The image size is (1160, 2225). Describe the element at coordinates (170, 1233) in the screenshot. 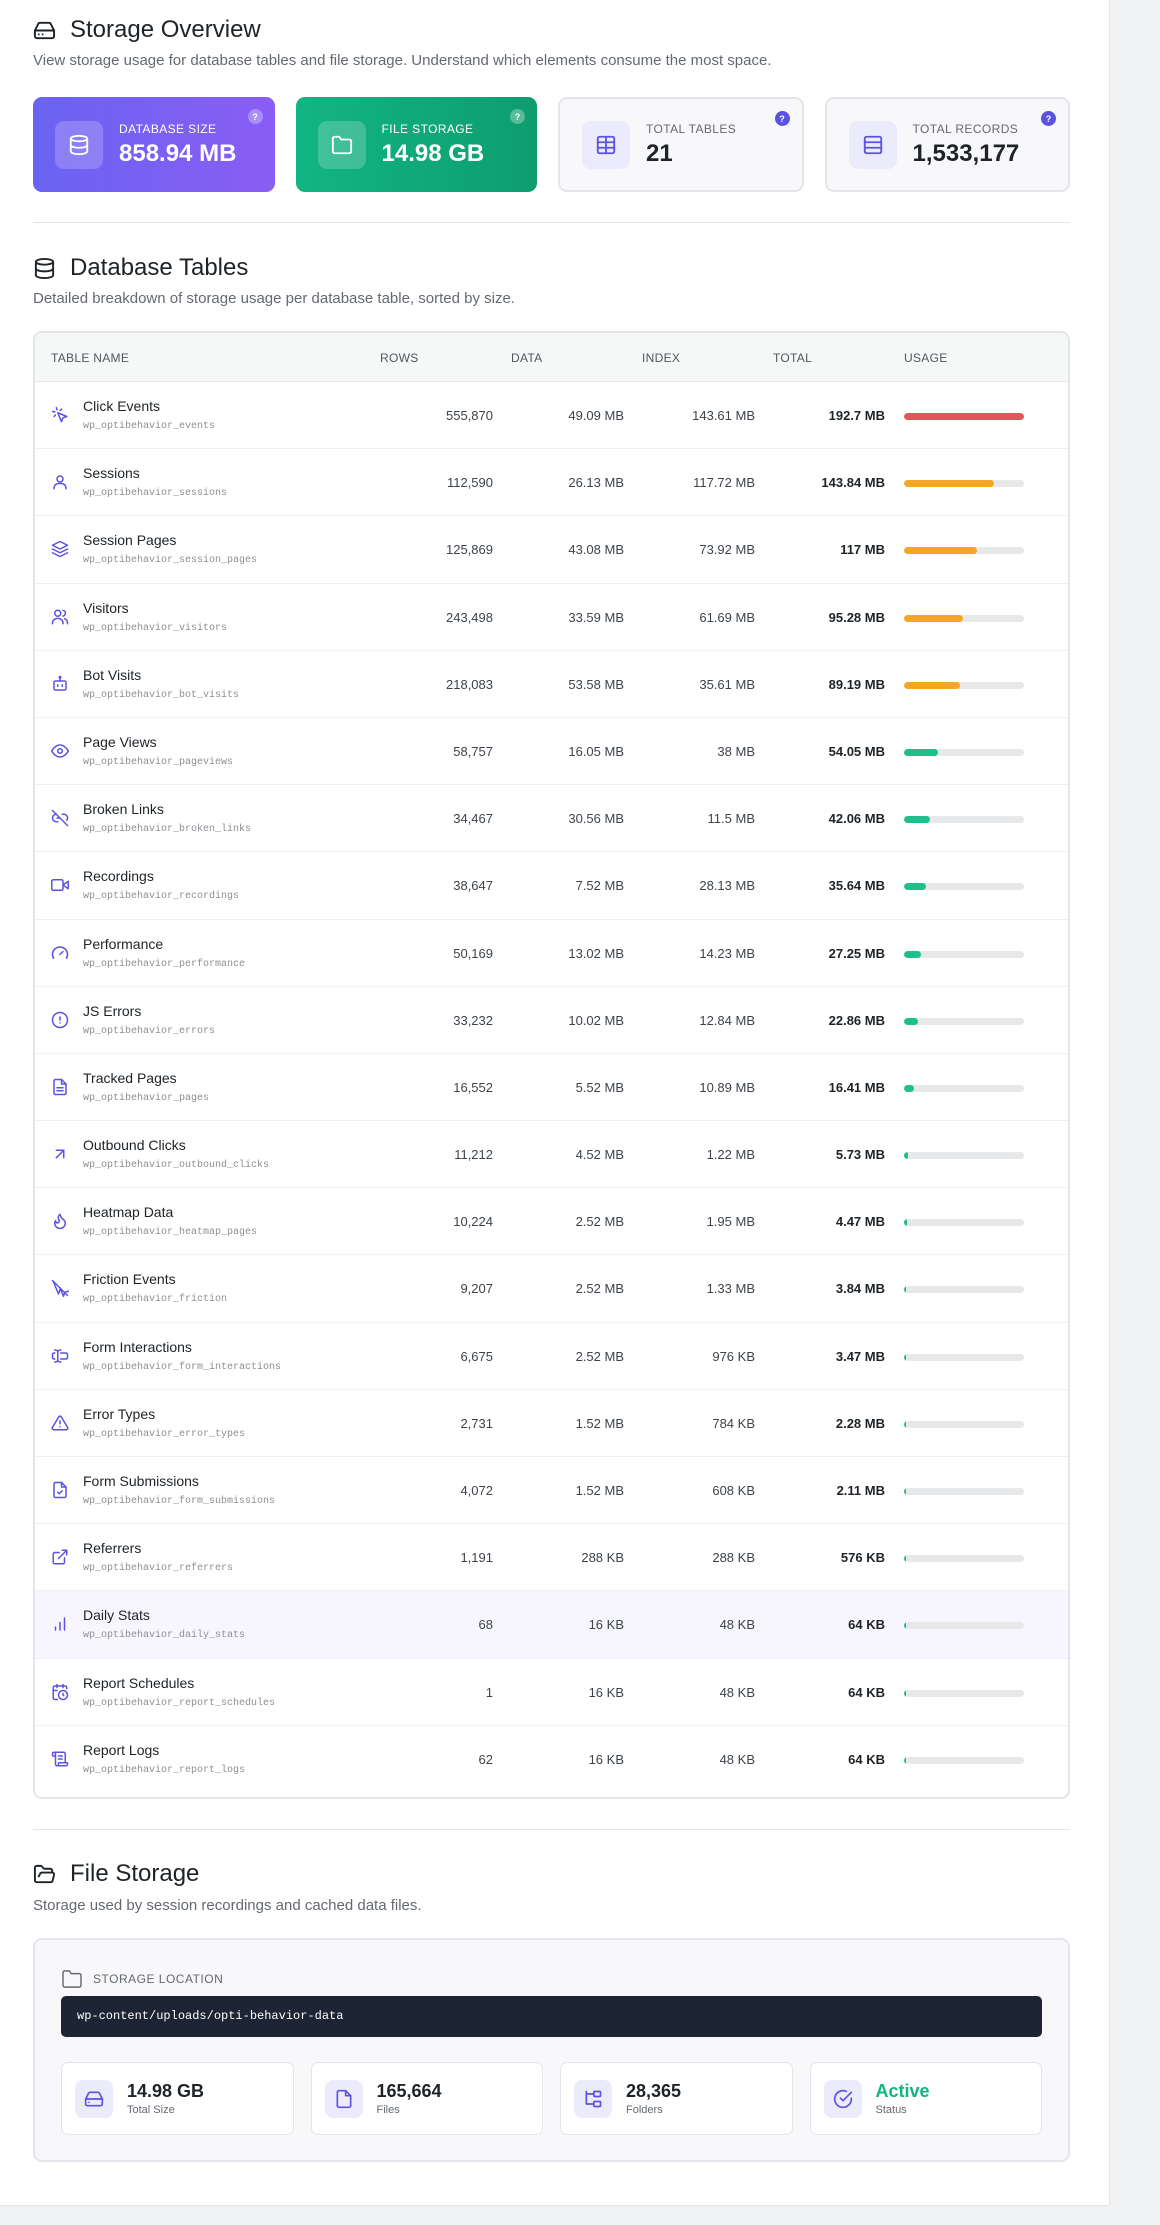

I see `table-slug: wp_optibehavior_heatmap_pages` at that location.